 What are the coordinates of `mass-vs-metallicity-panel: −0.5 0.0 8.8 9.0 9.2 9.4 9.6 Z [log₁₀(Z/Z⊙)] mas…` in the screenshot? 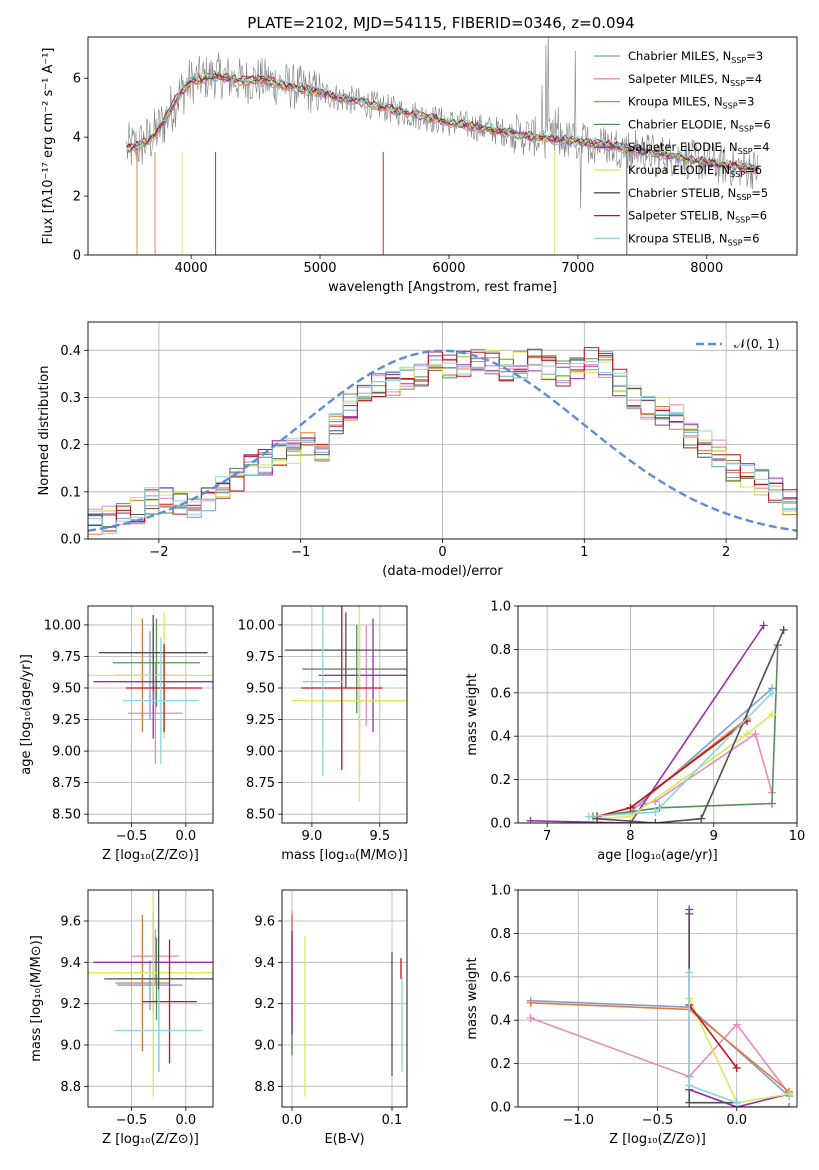 It's located at (121, 1018).